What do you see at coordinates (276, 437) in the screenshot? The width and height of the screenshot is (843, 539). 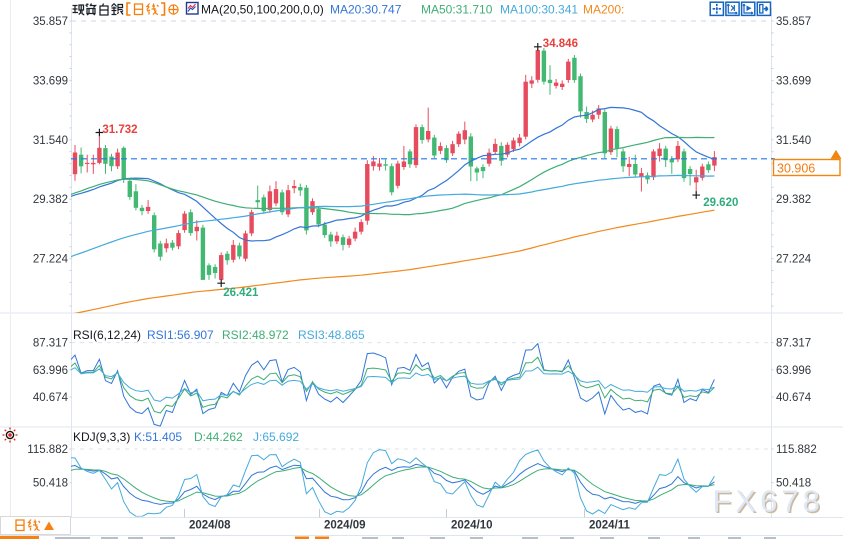 I see `svg-text: J:65.692` at bounding box center [276, 437].